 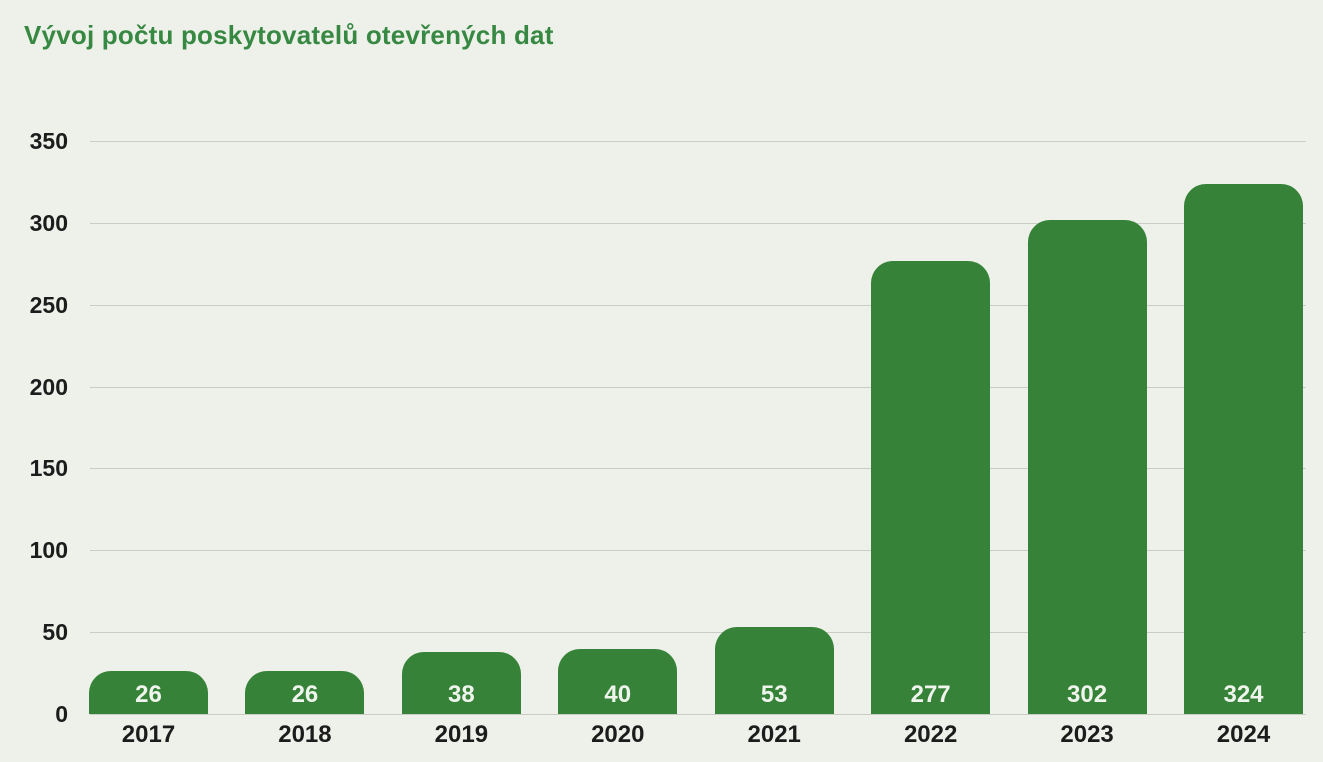 I want to click on y-tick-label: 350, so click(x=48, y=141).